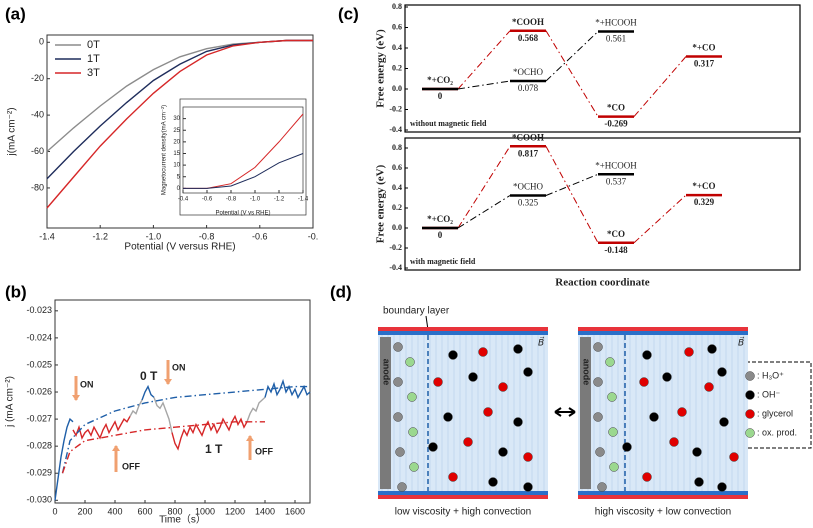 The height and width of the screenshot is (528, 813). I want to click on x-tick-label: -0.4, so click(183, 200).